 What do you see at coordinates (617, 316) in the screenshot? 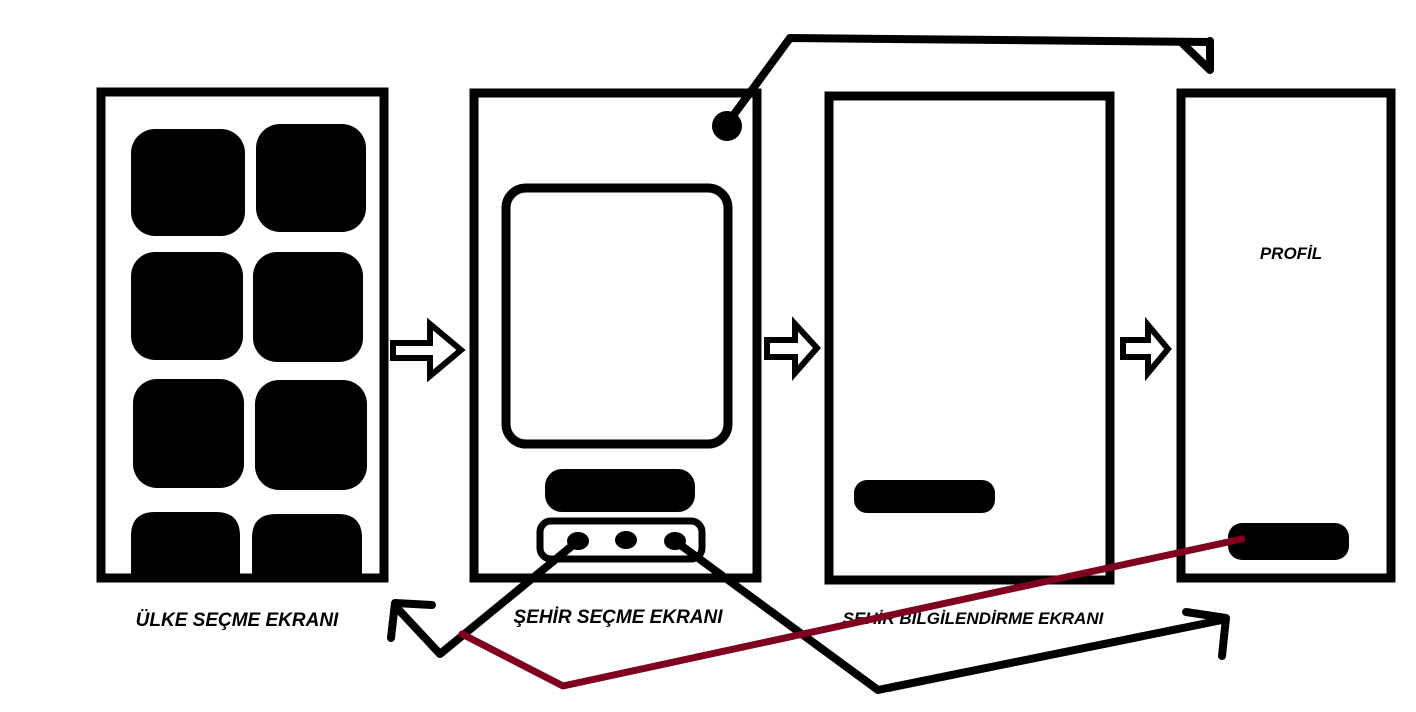
I see `city-image-panel` at bounding box center [617, 316].